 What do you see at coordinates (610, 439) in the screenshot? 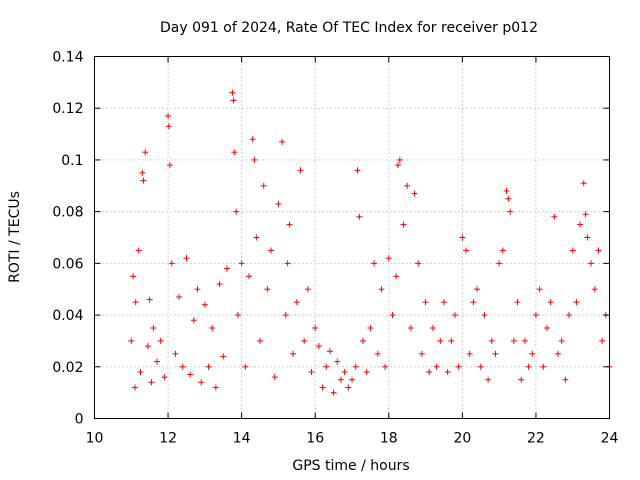
I see `x-tick-label: 24` at bounding box center [610, 439].